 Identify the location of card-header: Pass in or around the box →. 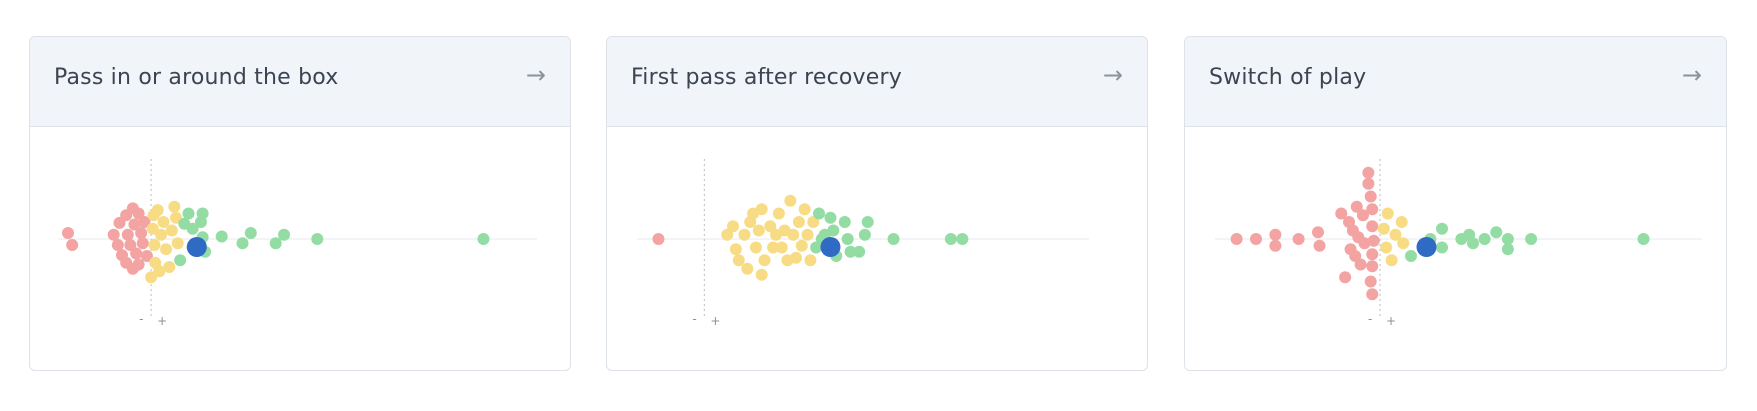
(300, 82).